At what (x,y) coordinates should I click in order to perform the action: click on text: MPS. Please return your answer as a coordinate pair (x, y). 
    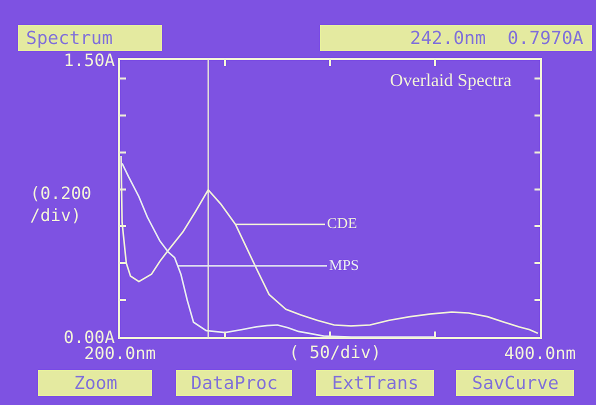
    Looking at the image, I should click on (344, 266).